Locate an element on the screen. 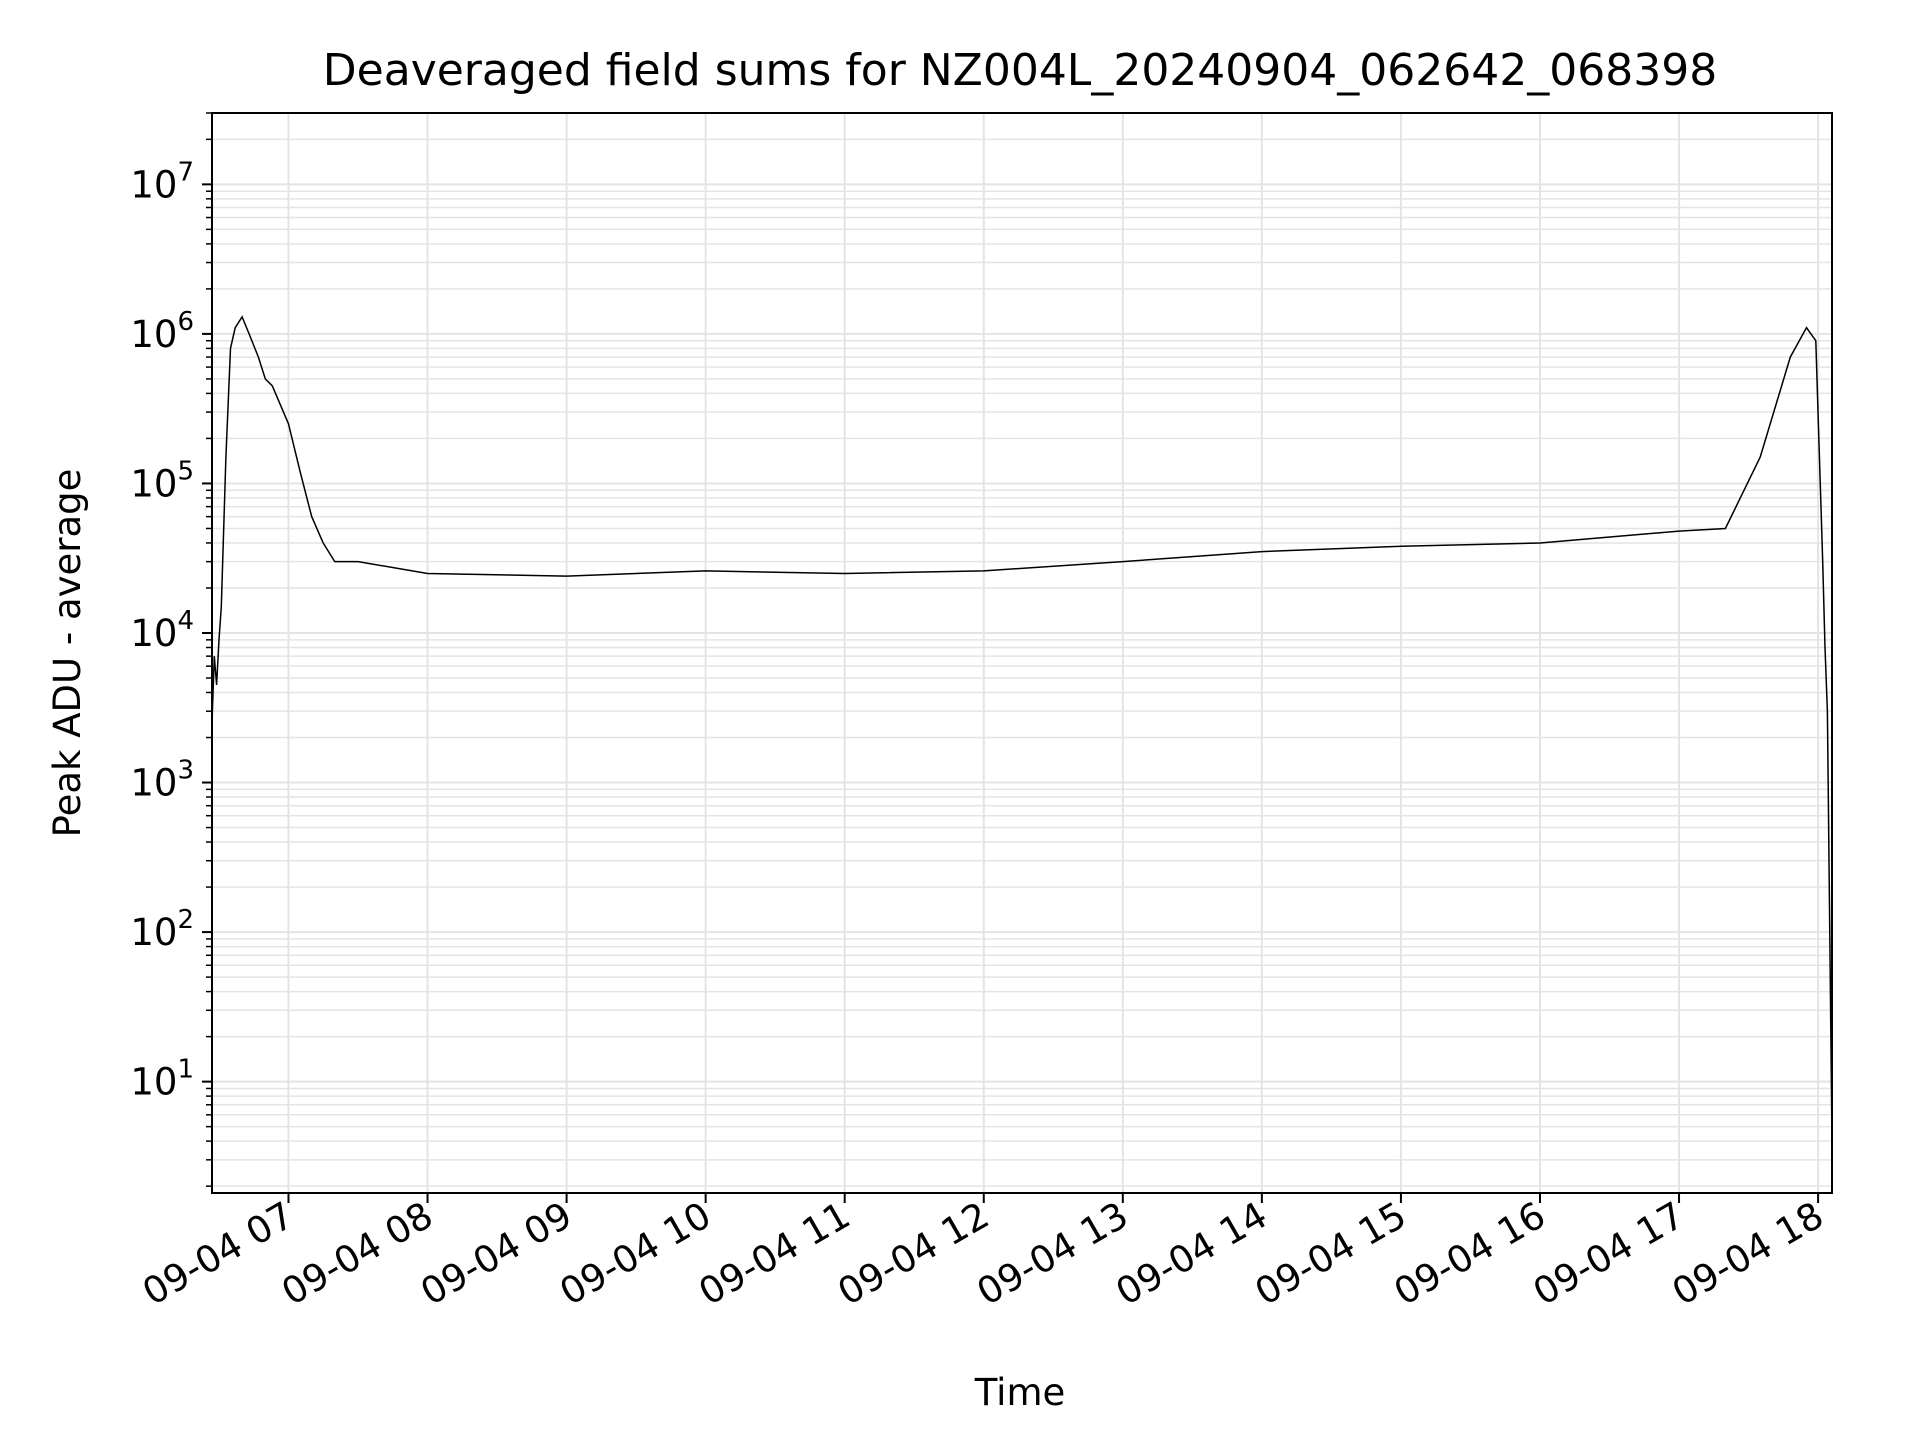  x-tick-label: 09-04 15 is located at coordinates (1331, 1254).